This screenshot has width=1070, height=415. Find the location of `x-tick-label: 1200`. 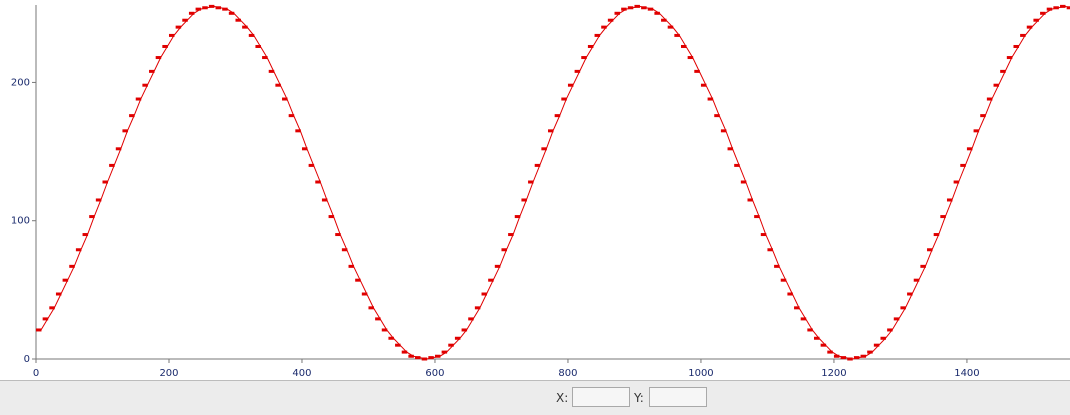

x-tick-label: 1200 is located at coordinates (833, 373).